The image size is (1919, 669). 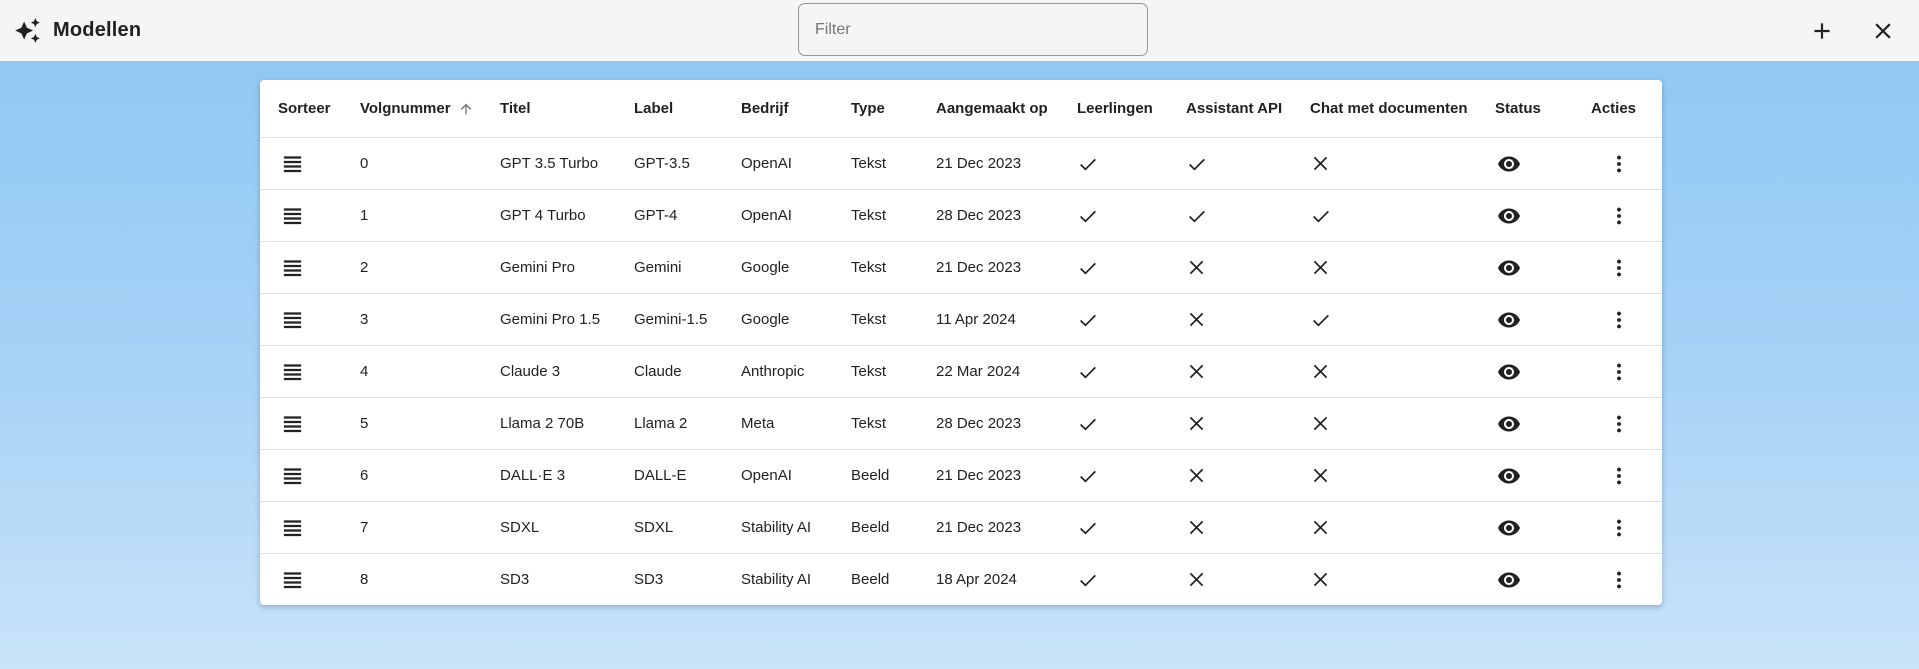 What do you see at coordinates (1525, 164) in the screenshot?
I see `status-cell` at bounding box center [1525, 164].